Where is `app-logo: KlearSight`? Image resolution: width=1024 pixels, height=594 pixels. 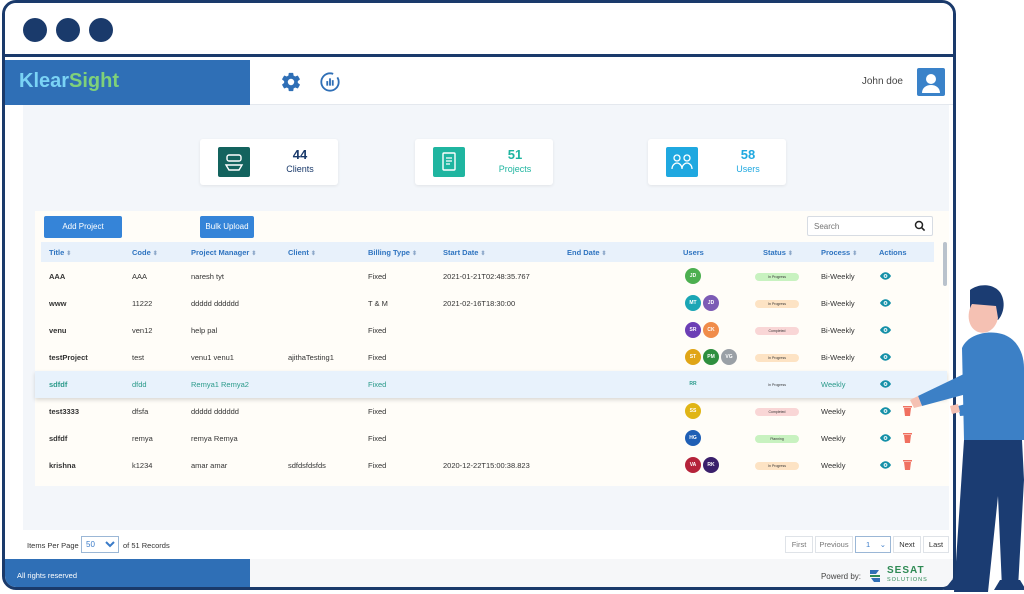 app-logo: KlearSight is located at coordinates (69, 81).